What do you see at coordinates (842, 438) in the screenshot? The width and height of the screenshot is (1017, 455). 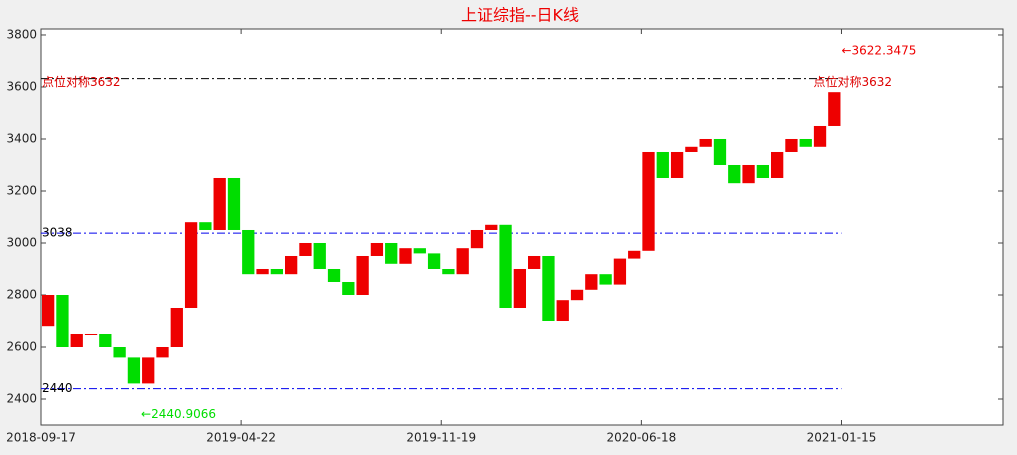 I see `x-tick-label: 2021-01-15` at bounding box center [842, 438].